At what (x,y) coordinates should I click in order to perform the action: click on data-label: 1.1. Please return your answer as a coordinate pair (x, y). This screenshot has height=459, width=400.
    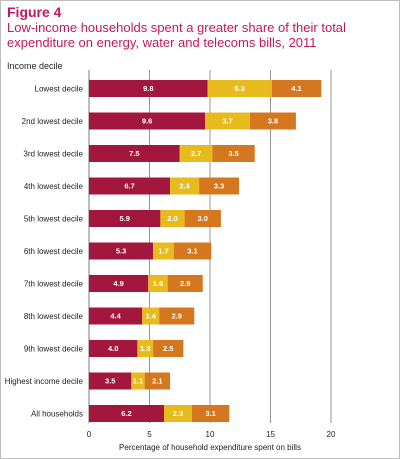
    Looking at the image, I should click on (138, 381).